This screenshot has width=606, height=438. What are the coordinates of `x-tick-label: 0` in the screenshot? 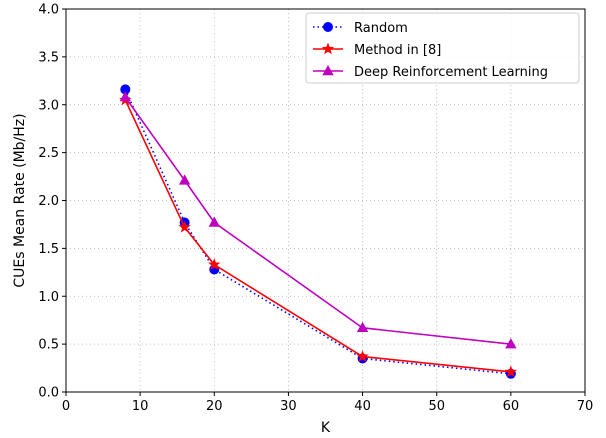 It's located at (66, 406).